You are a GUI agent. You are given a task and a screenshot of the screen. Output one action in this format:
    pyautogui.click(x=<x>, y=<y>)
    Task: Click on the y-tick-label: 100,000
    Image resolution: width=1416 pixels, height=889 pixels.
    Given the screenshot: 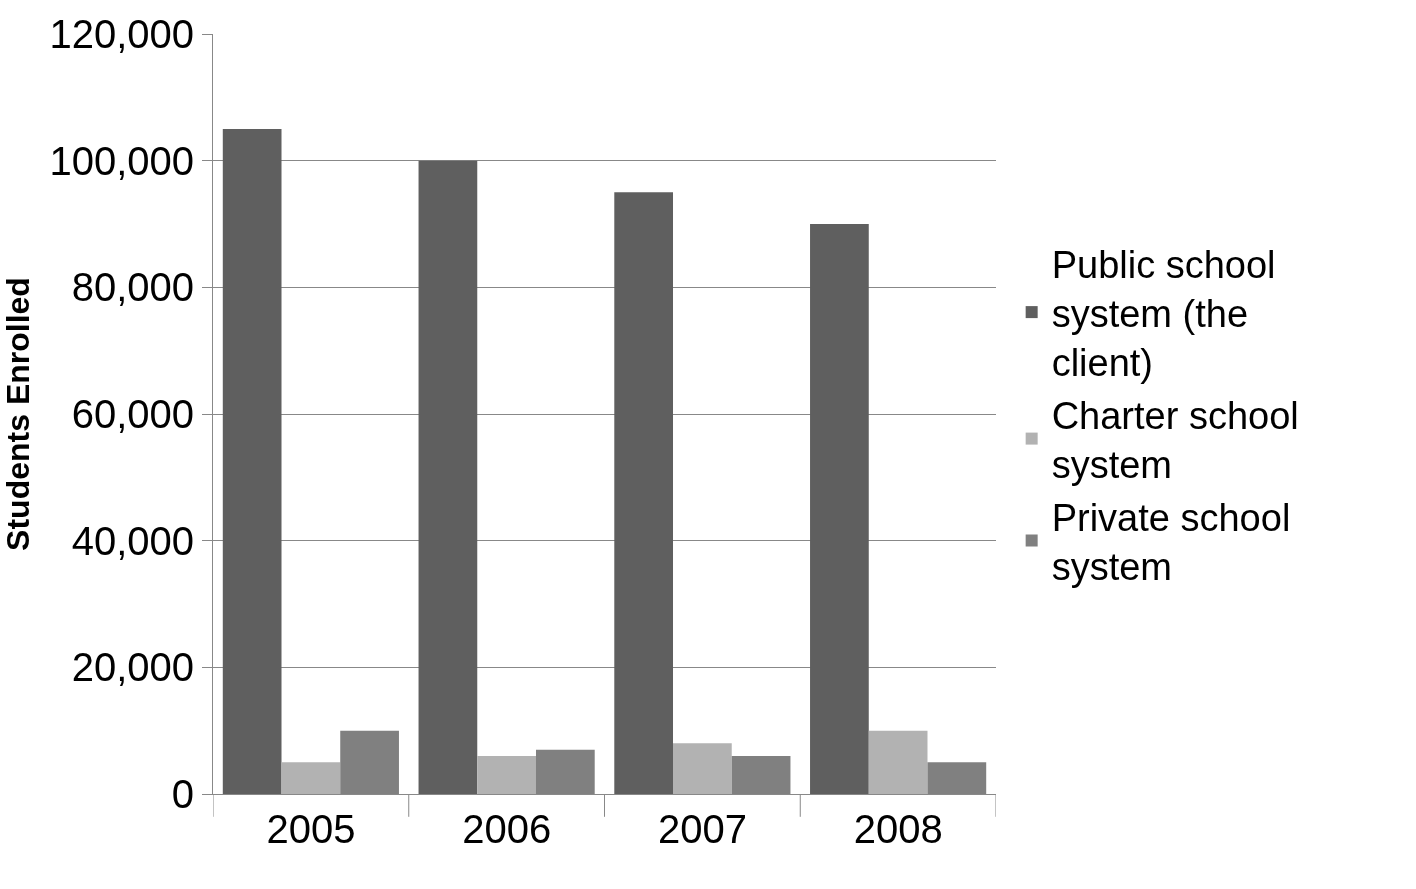 What is the action you would take?
    pyautogui.click(x=121, y=160)
    